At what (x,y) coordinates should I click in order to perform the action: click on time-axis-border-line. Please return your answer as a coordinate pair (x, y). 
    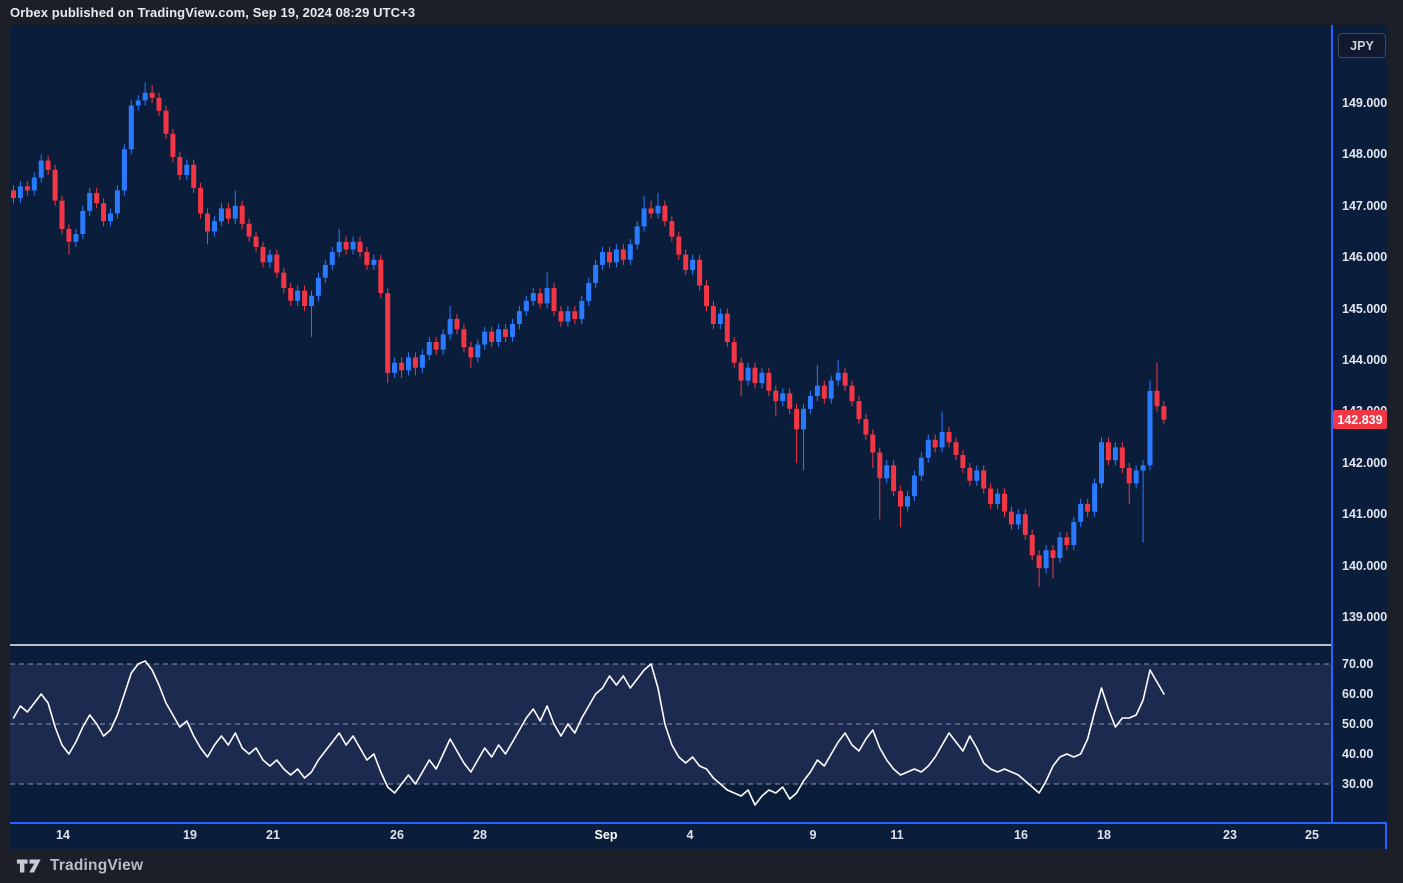
    Looking at the image, I should click on (698, 823).